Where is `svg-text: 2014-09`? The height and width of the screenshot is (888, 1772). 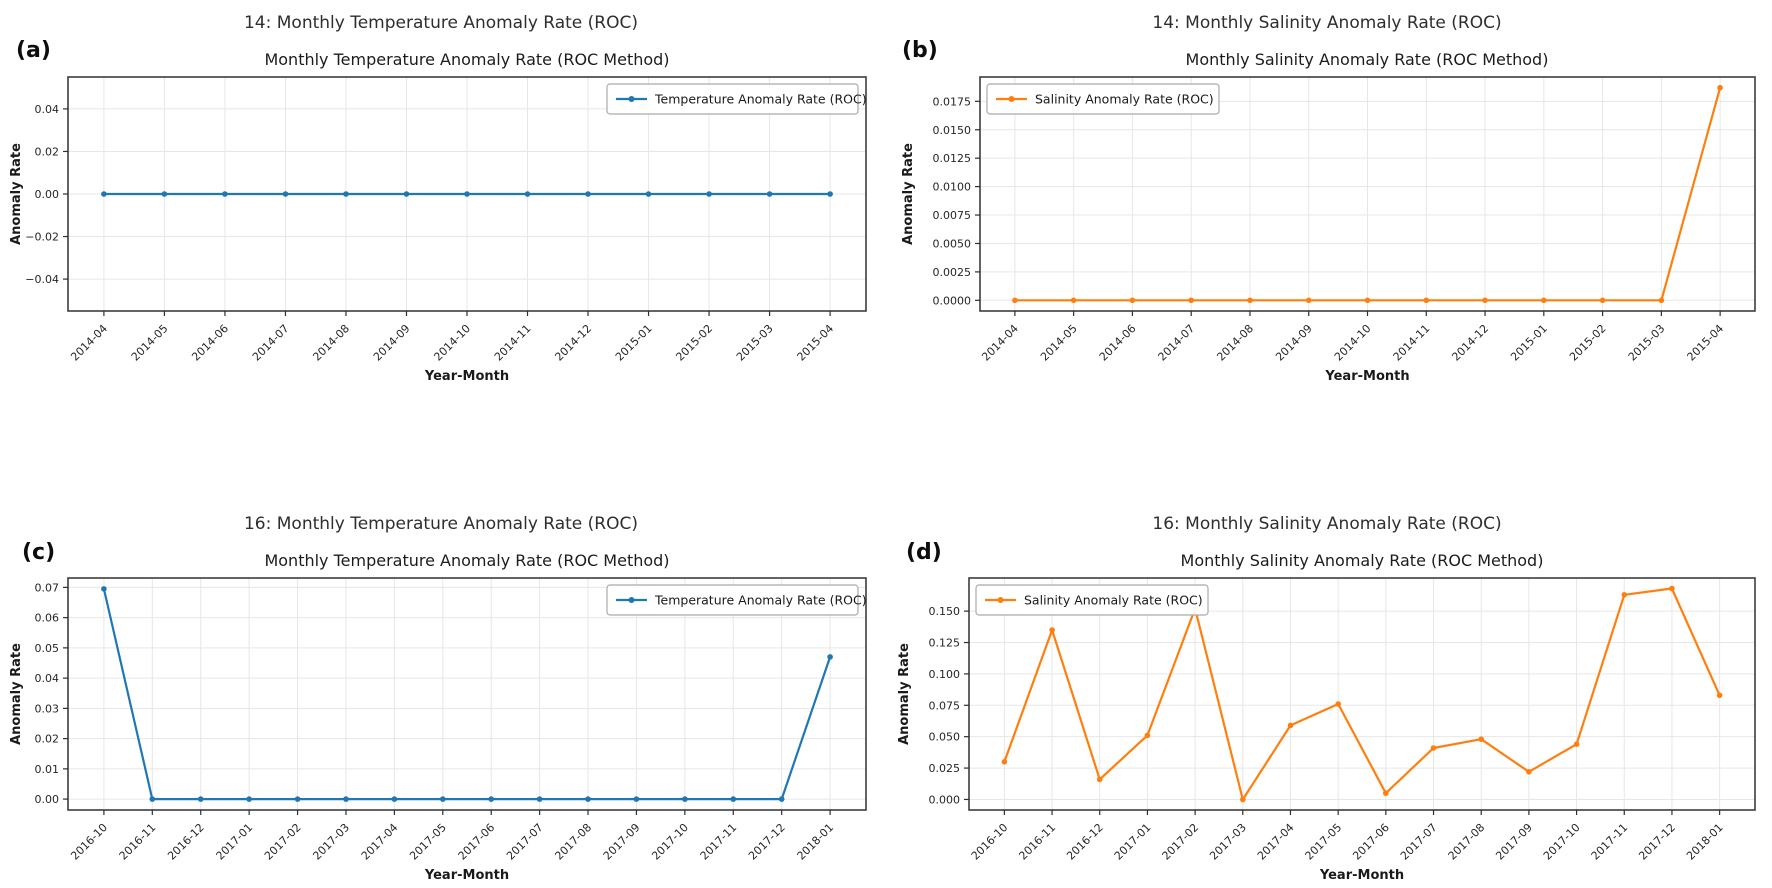 svg-text: 2014-09 is located at coordinates (392, 343).